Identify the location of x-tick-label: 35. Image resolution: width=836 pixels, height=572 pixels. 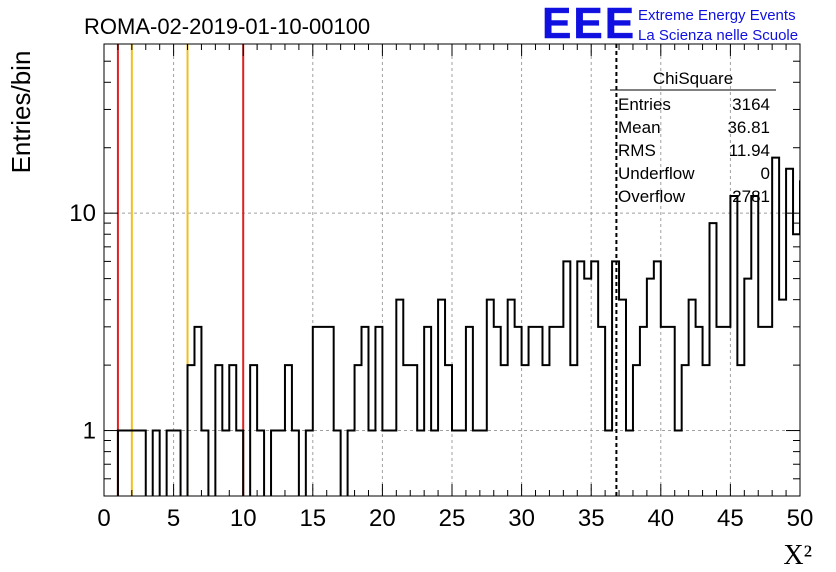
(591, 518).